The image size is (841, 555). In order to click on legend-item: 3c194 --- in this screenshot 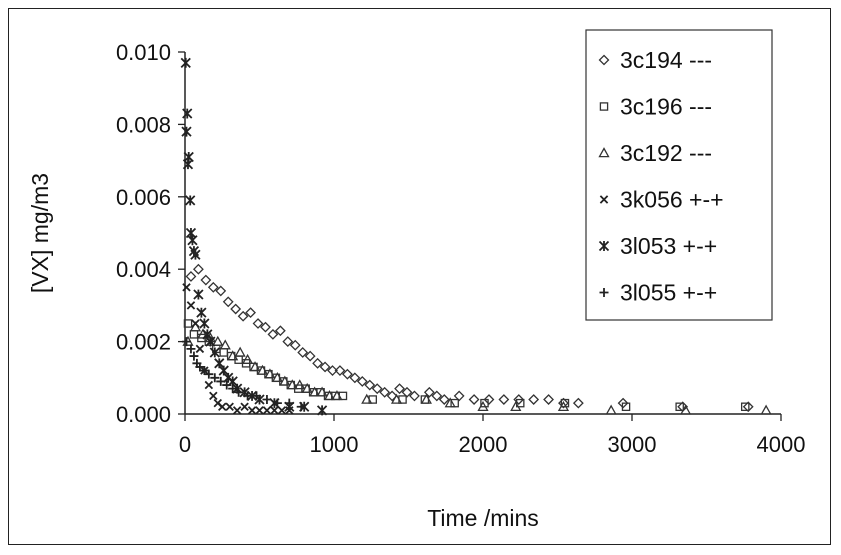, I will do `click(655, 60)`.